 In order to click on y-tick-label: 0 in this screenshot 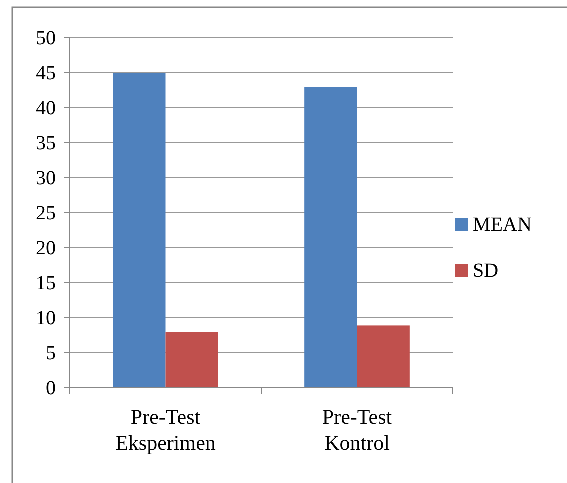, I will do `click(51, 388)`.